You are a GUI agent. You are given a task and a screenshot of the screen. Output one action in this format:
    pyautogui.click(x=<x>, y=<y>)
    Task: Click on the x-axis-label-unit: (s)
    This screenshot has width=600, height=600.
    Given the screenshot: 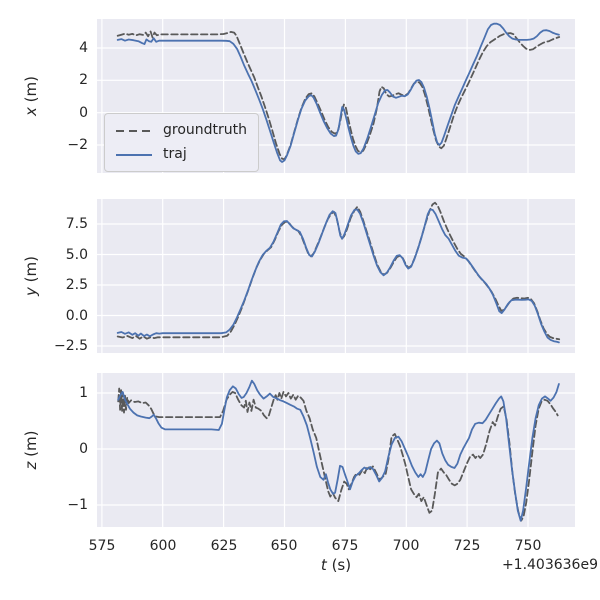 What is the action you would take?
    pyautogui.click(x=339, y=565)
    